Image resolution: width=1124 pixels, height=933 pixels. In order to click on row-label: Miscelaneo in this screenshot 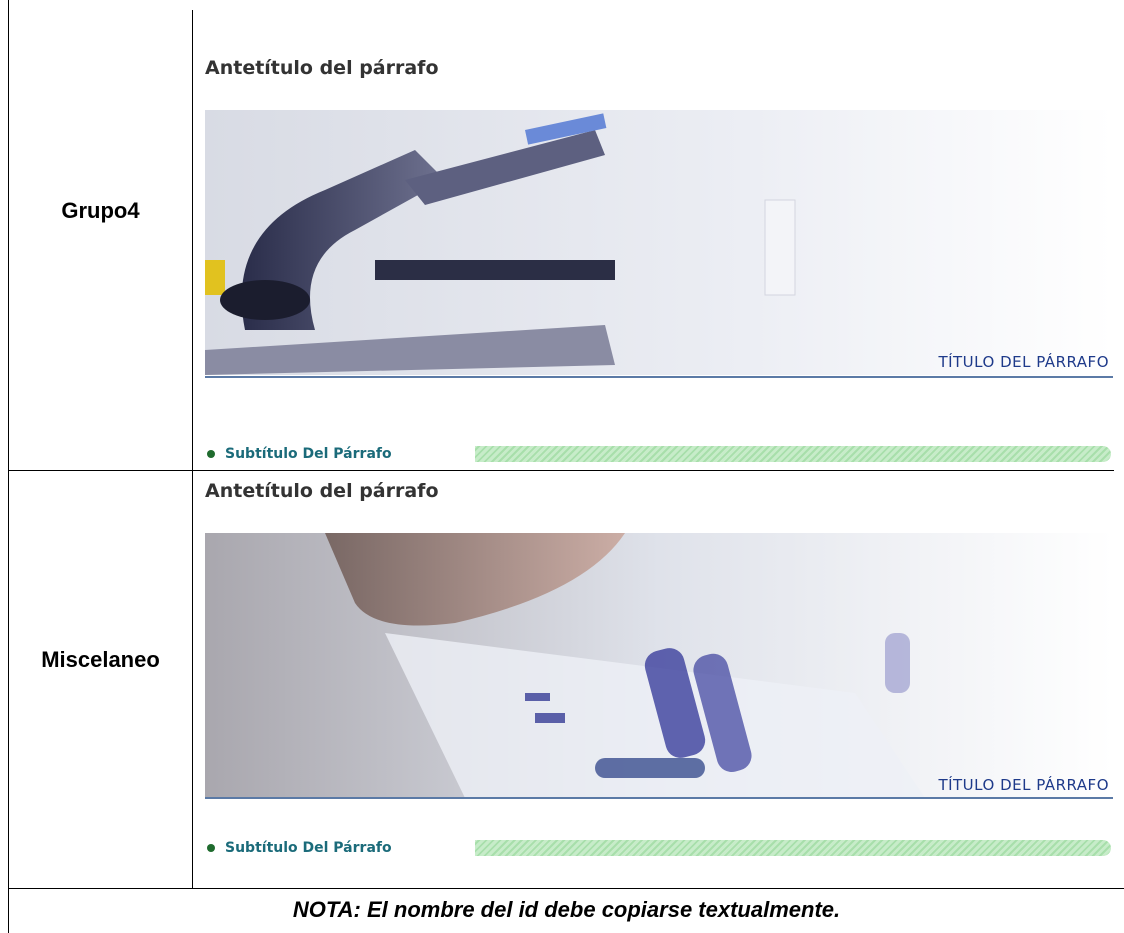, I will do `click(100, 659)`.